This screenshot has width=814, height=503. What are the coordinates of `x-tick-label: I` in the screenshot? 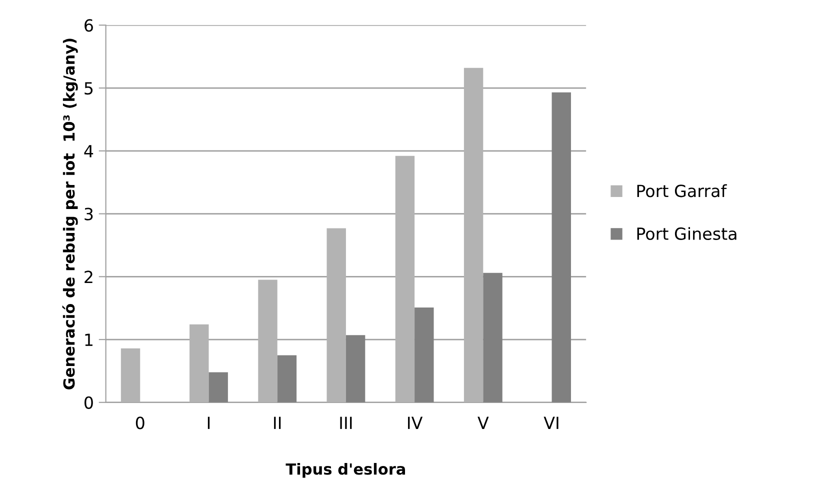 It's located at (209, 422).